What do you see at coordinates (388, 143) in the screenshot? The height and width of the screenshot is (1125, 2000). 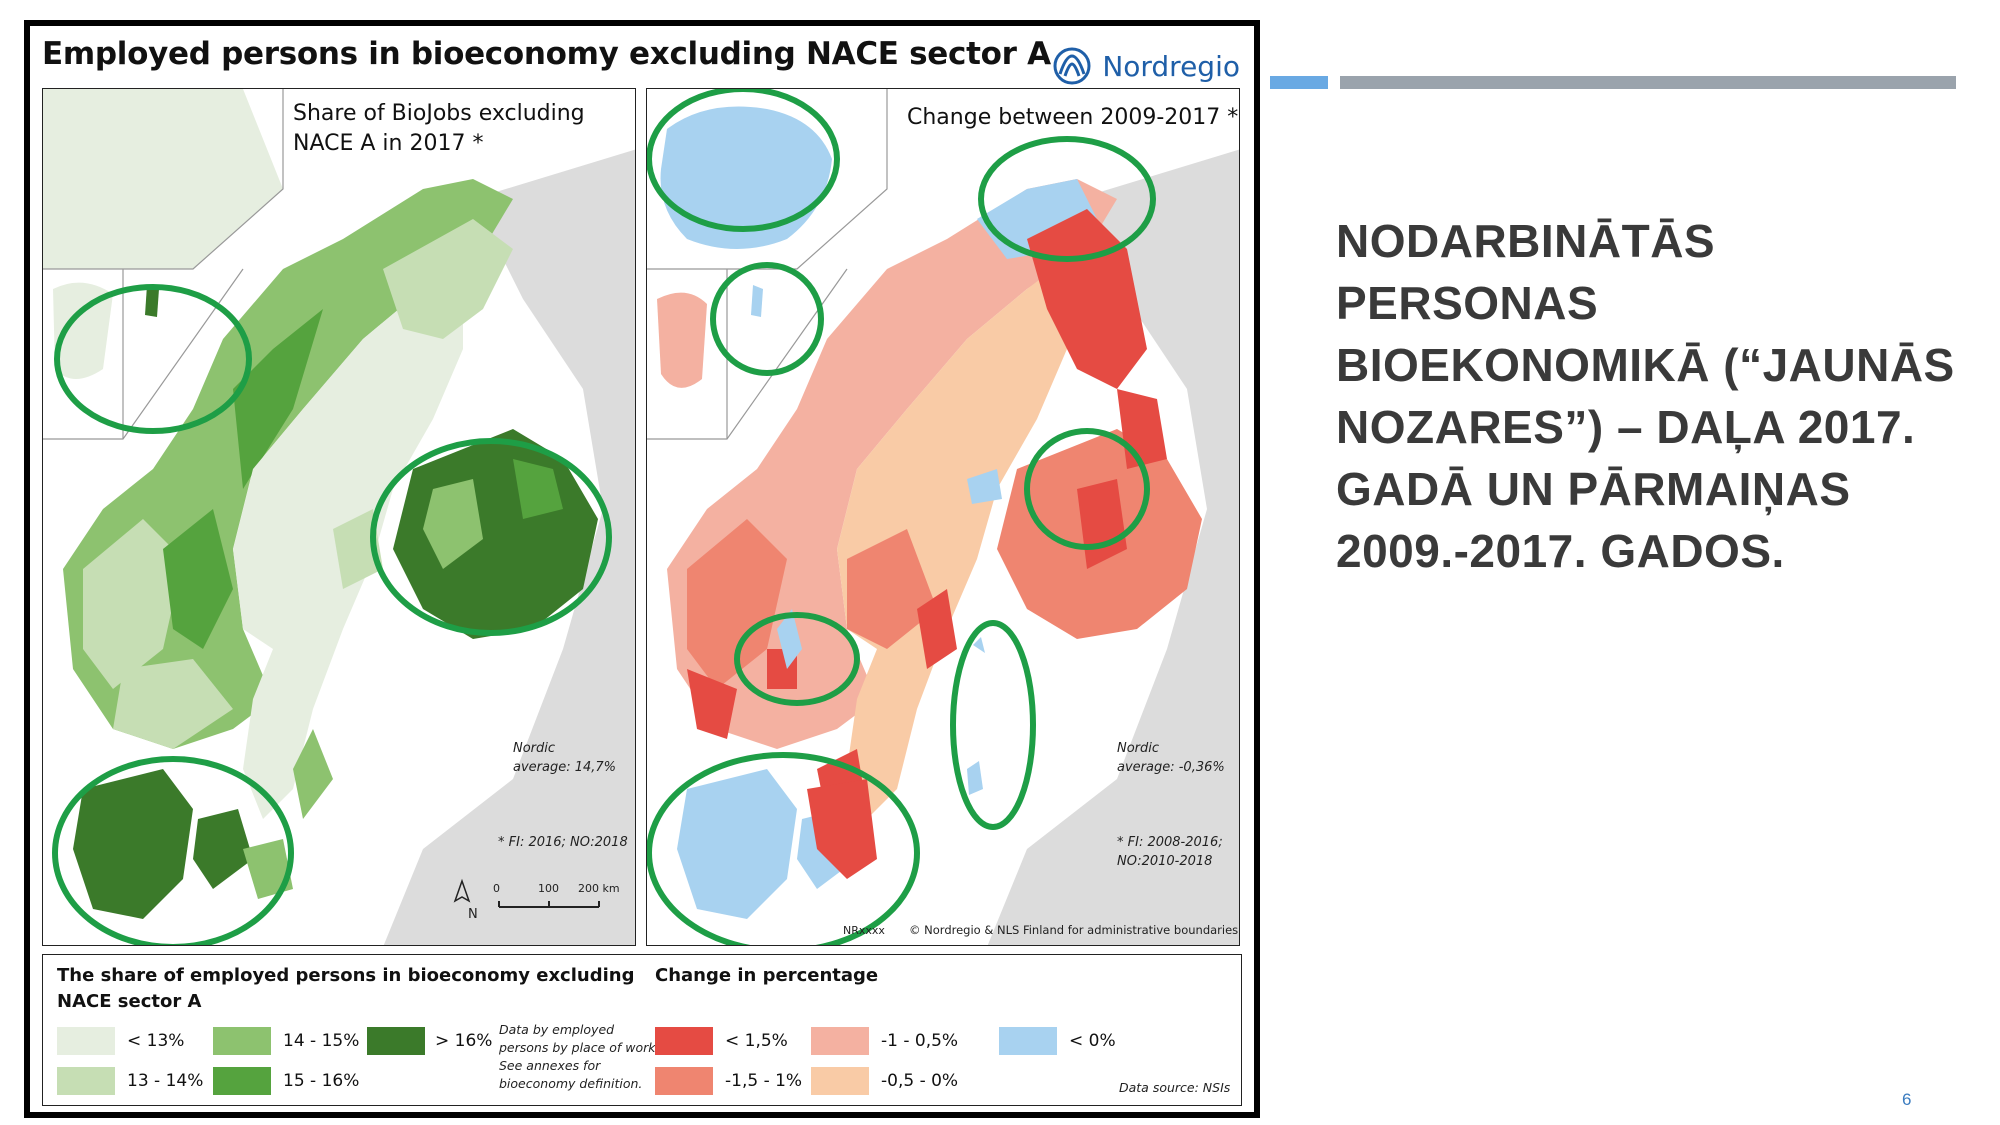 I see `share-map-title-line2: NACE A in 2017 *` at bounding box center [388, 143].